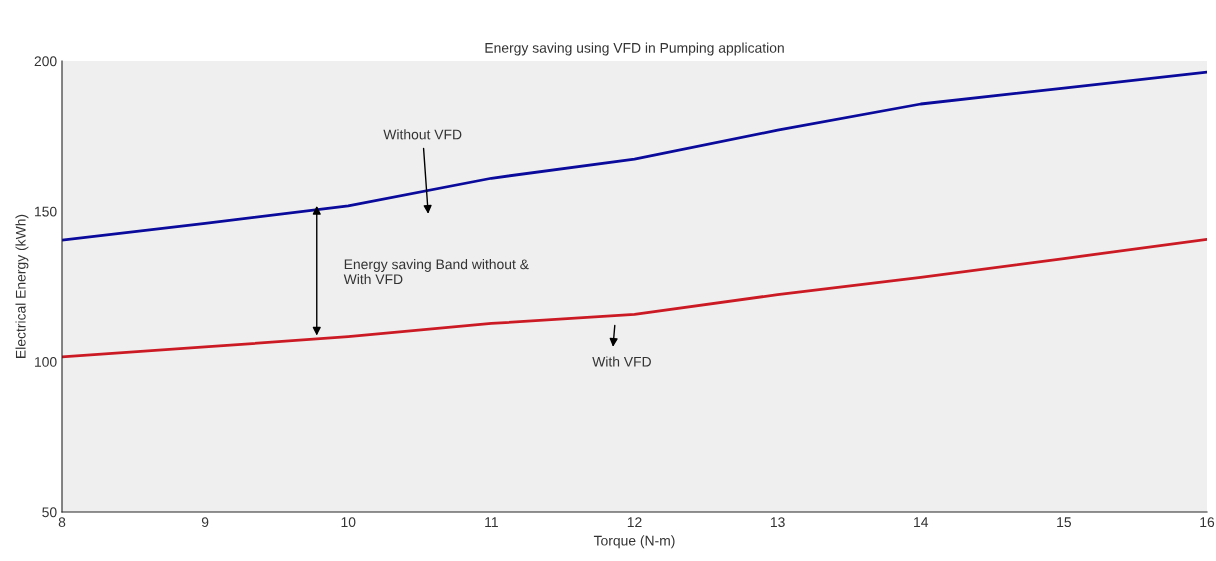 The height and width of the screenshot is (561, 1216). What do you see at coordinates (46, 362) in the screenshot?
I see `y-tick-label: 100` at bounding box center [46, 362].